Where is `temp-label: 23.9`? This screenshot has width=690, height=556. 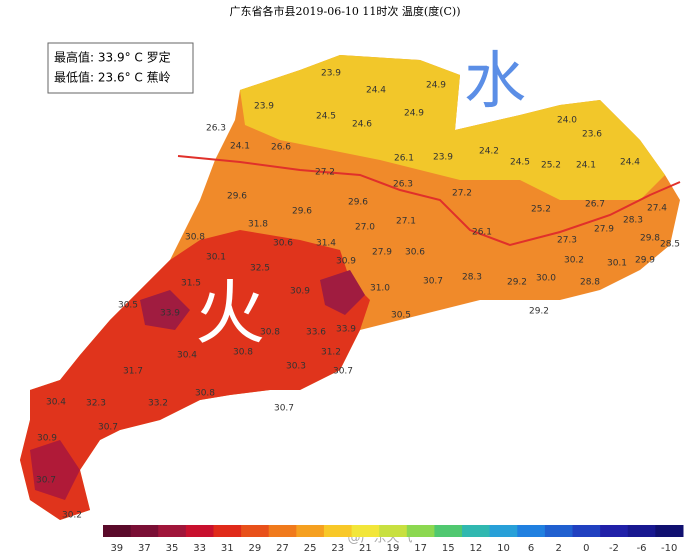
temp-label: 23.9 is located at coordinates (443, 158).